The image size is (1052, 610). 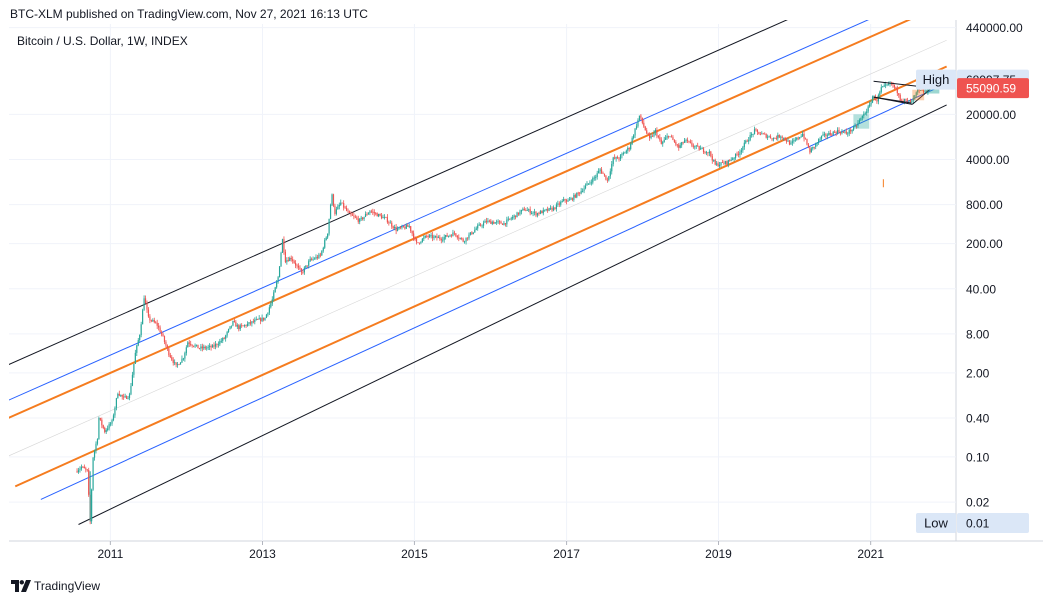 What do you see at coordinates (978, 523) in the screenshot?
I see `low-badge-value: 0.01` at bounding box center [978, 523].